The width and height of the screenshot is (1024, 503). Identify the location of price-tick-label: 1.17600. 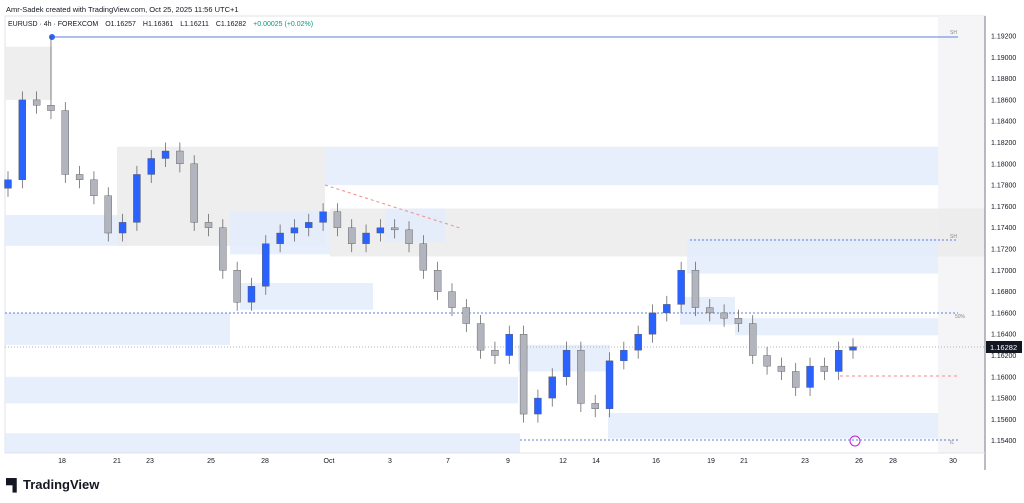
(1003, 207).